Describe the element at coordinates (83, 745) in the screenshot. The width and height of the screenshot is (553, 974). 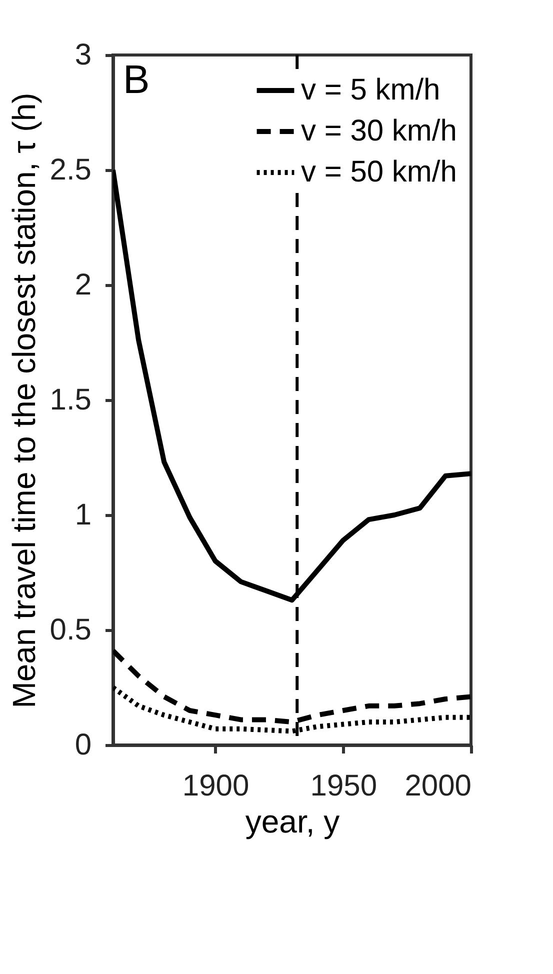
I see `y-tick-label: 0` at that location.